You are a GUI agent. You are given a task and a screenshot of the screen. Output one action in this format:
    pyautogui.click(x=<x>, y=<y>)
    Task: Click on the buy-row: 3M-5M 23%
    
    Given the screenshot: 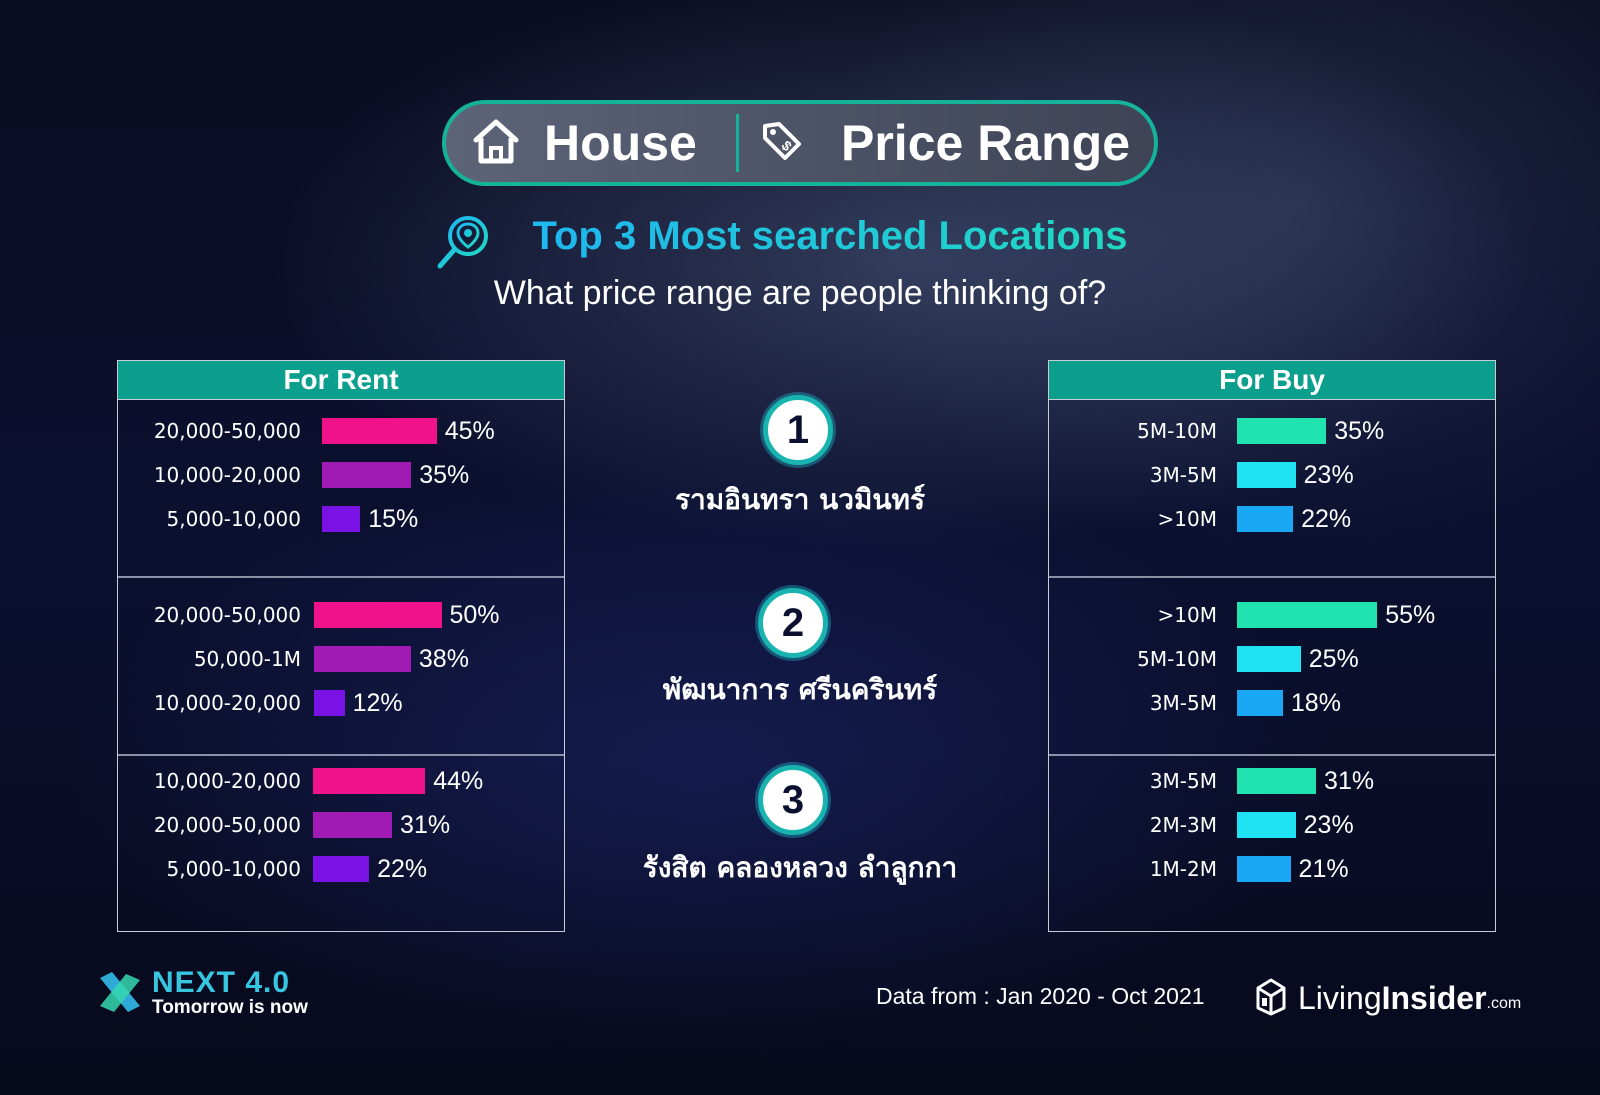 What is the action you would take?
    pyautogui.click(x=1273, y=475)
    